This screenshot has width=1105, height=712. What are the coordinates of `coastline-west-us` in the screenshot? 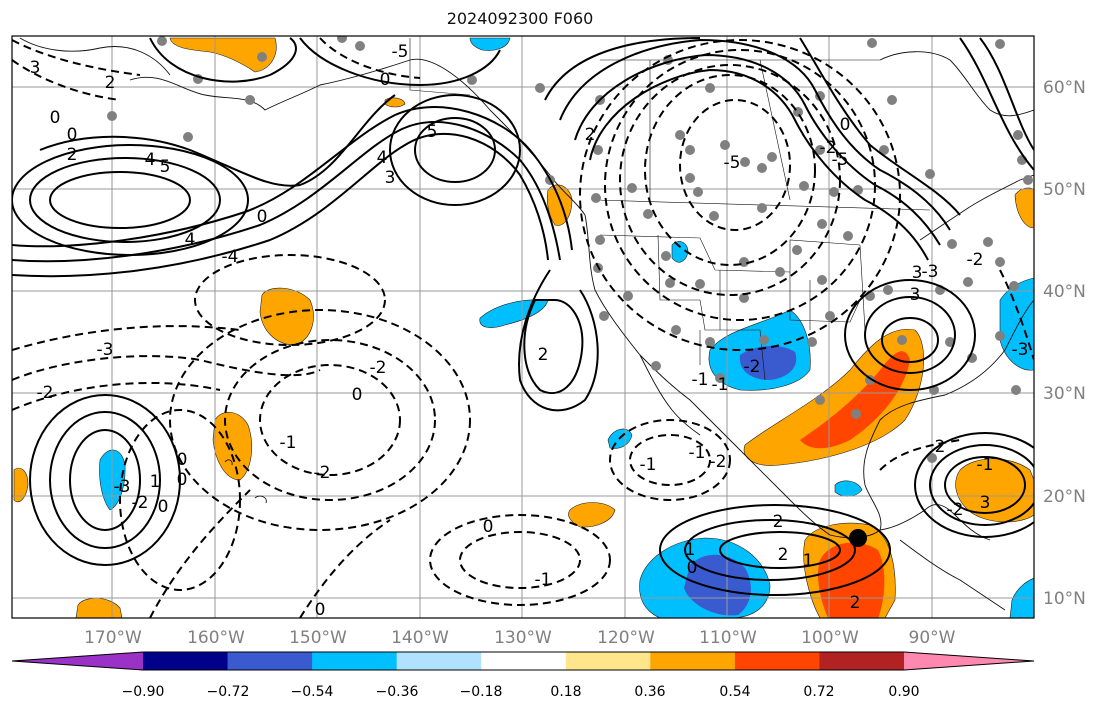 It's located at (707, 375).